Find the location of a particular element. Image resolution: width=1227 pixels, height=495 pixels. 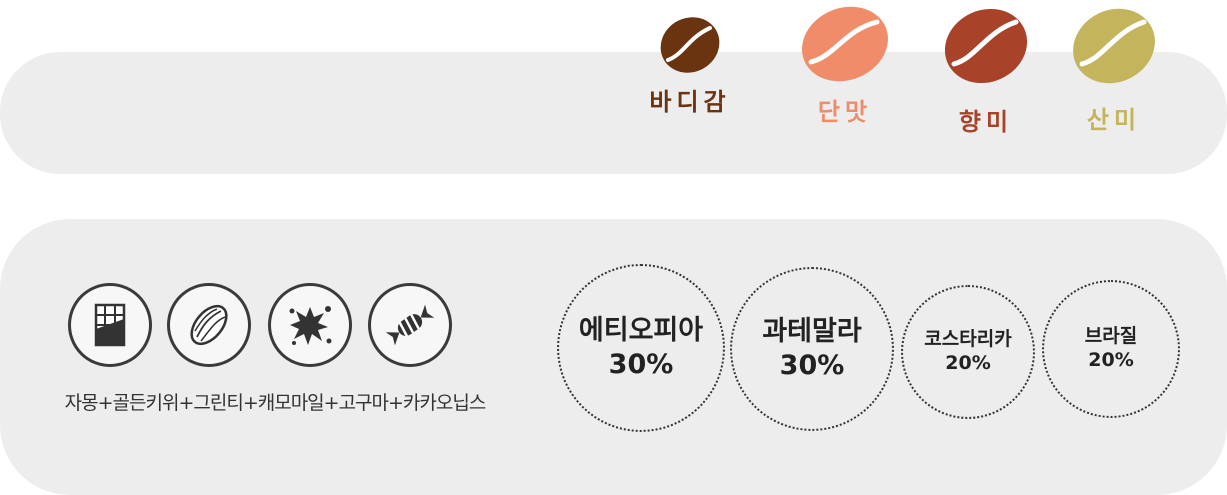

legend-item-body: 바디감 is located at coordinates (690, 65).